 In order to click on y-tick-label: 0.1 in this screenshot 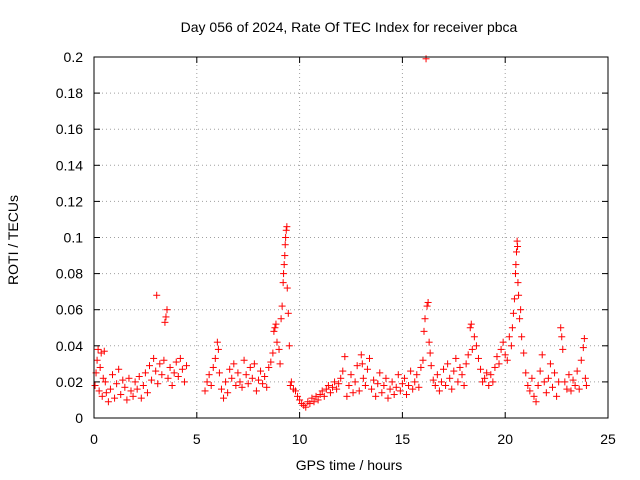, I will do `click(74, 238)`.